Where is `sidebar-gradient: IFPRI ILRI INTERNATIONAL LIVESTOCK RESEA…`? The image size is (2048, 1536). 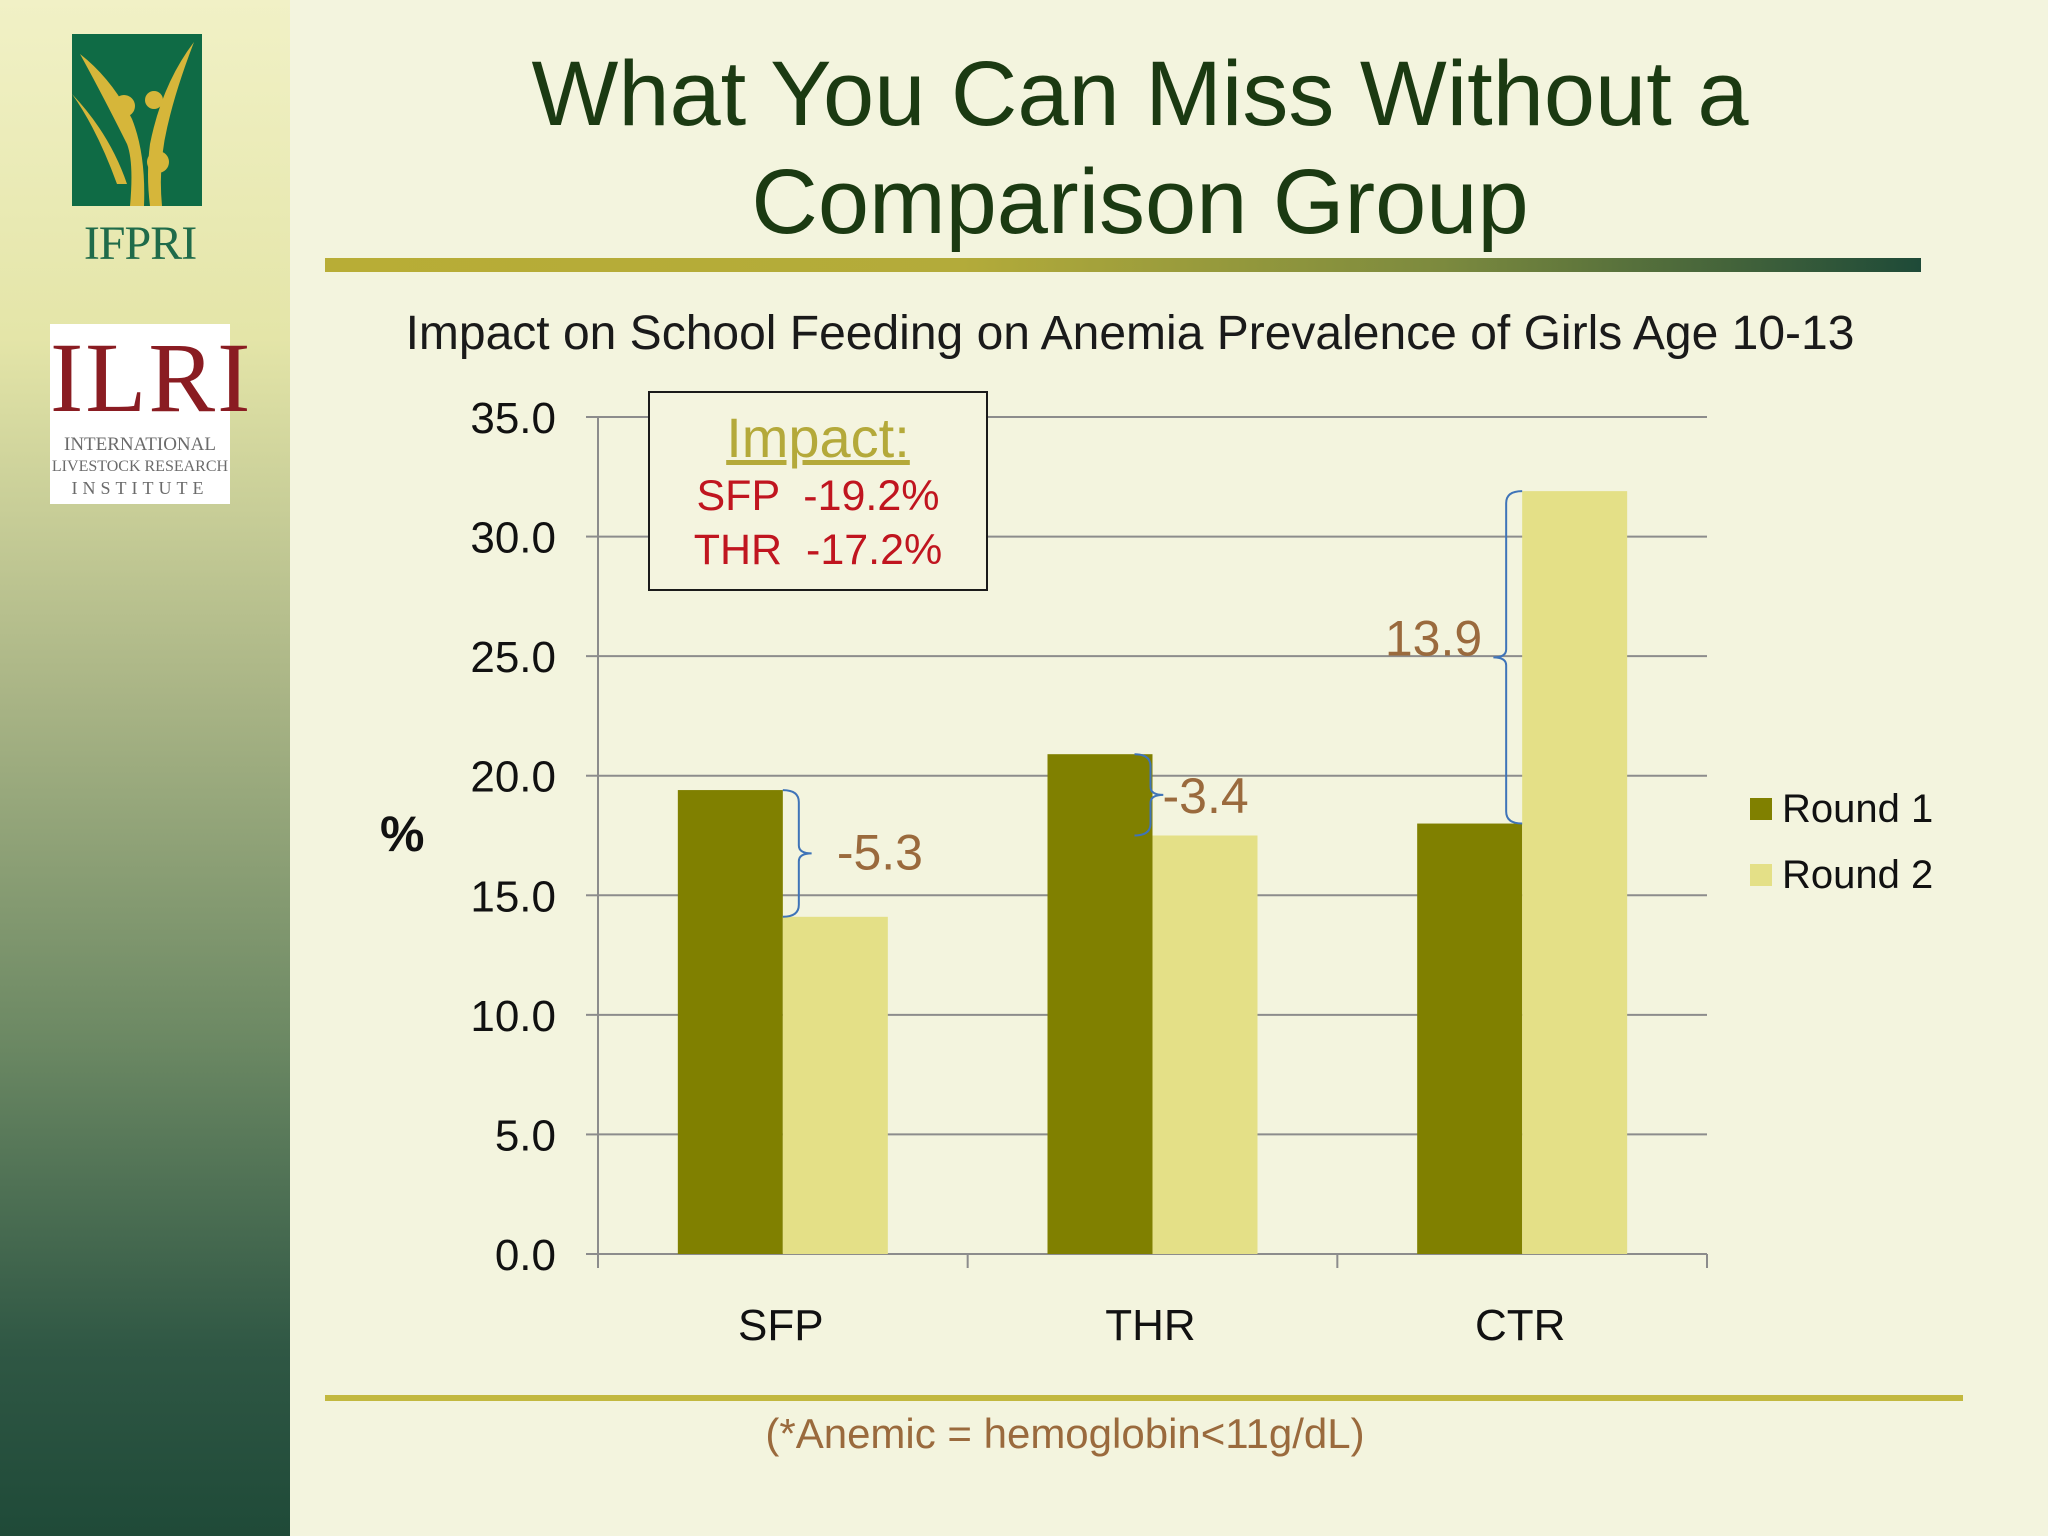
sidebar-gradient: IFPRI ILRI INTERNATIONAL LIVESTOCK RESEA… is located at coordinates (145, 768).